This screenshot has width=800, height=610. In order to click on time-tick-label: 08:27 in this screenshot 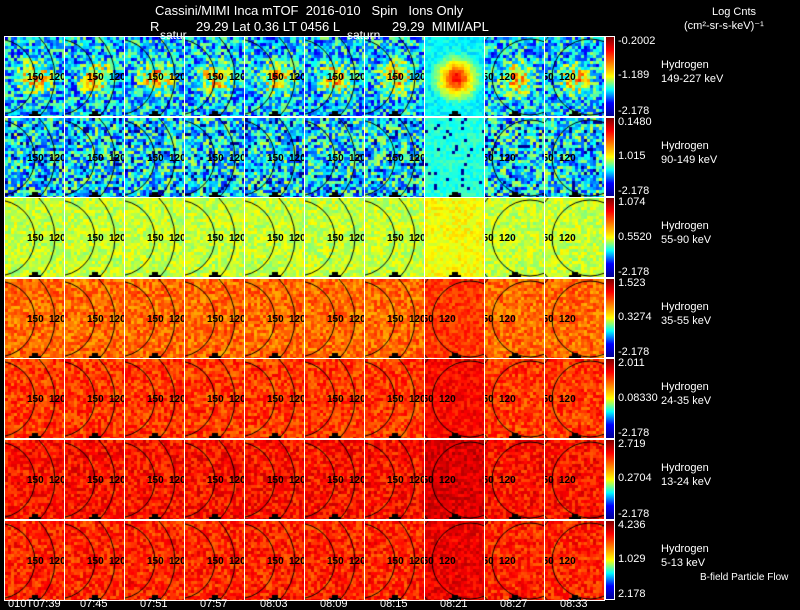, I will do `click(514, 604)`.